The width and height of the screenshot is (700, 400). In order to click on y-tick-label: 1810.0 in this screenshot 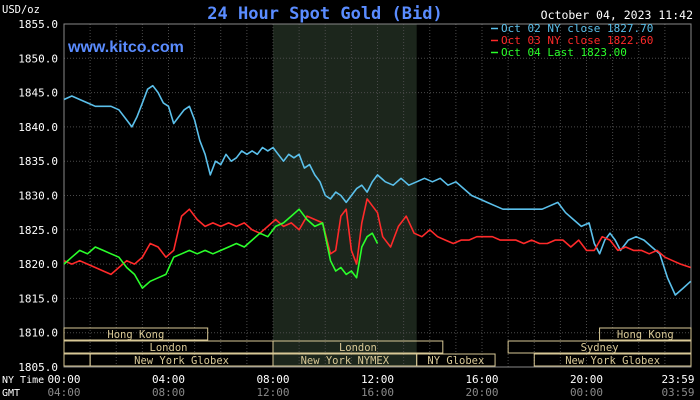, I will do `click(38, 333)`.